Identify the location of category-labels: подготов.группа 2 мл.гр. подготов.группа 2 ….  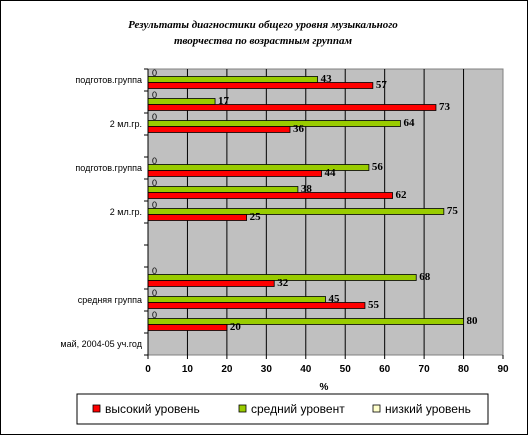
(101, 212).